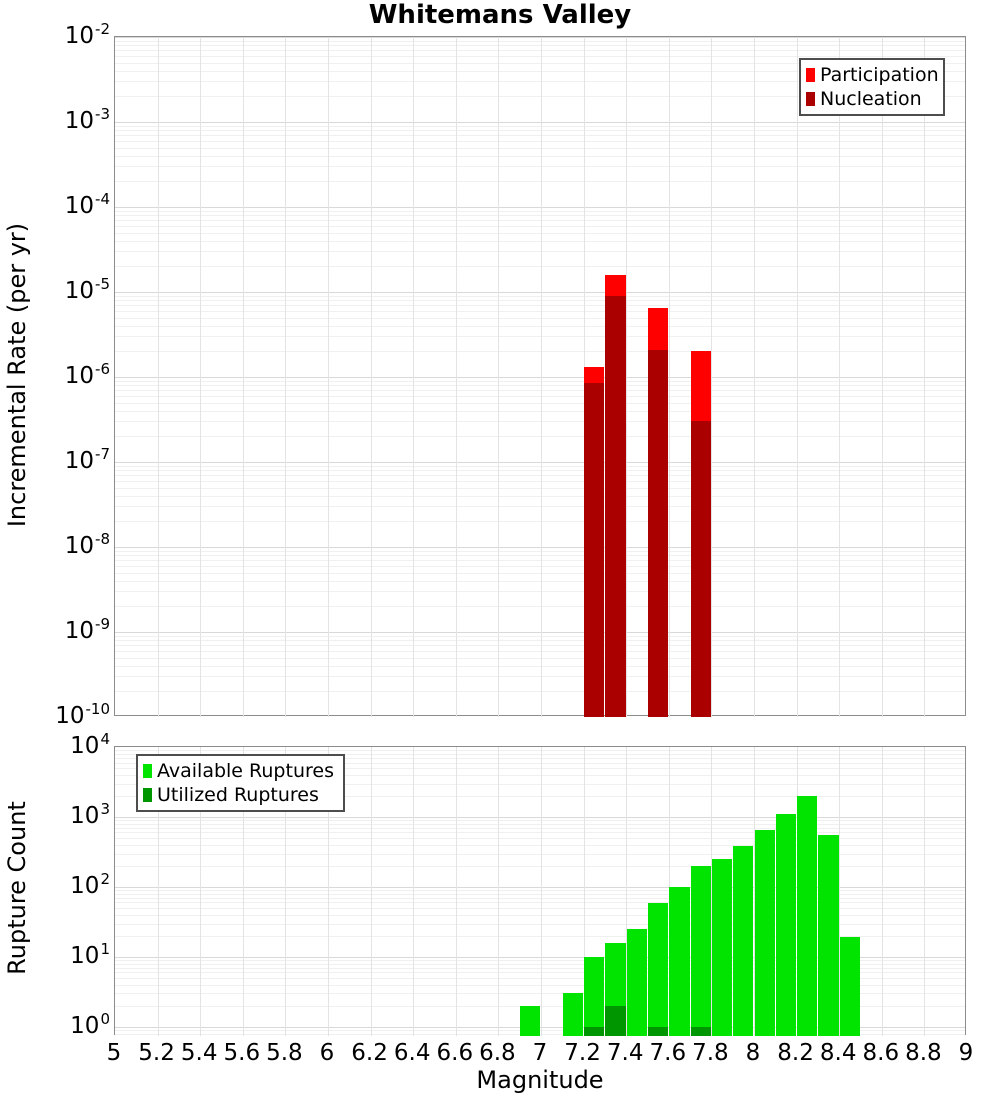 The height and width of the screenshot is (1100, 1000). I want to click on x-tick-label: 5.2, so click(156, 1053).